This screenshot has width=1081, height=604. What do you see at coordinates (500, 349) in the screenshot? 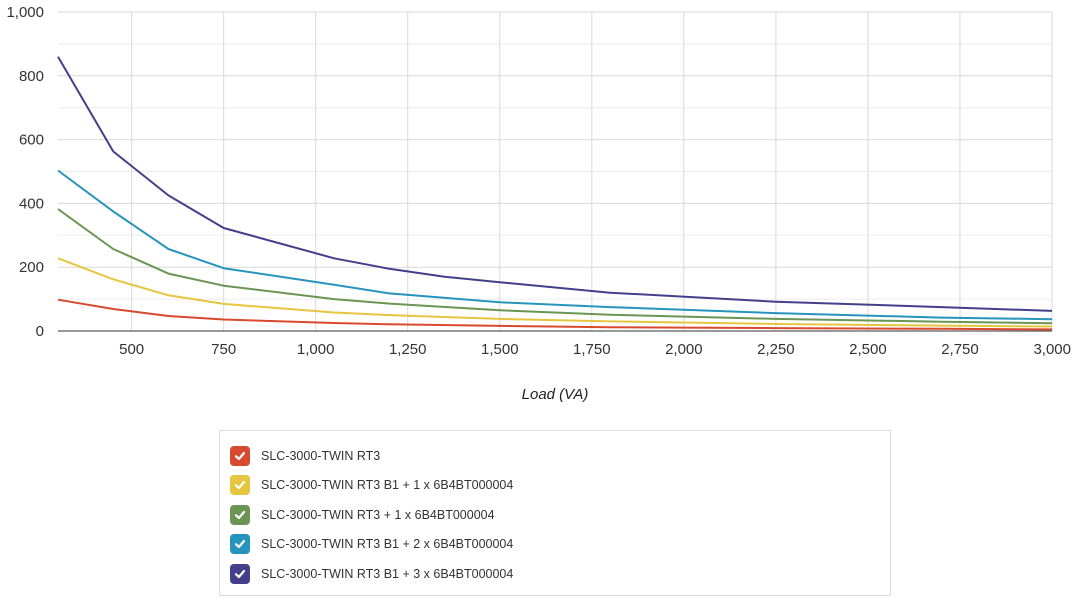
I see `x-tick-label: 1,500` at bounding box center [500, 349].